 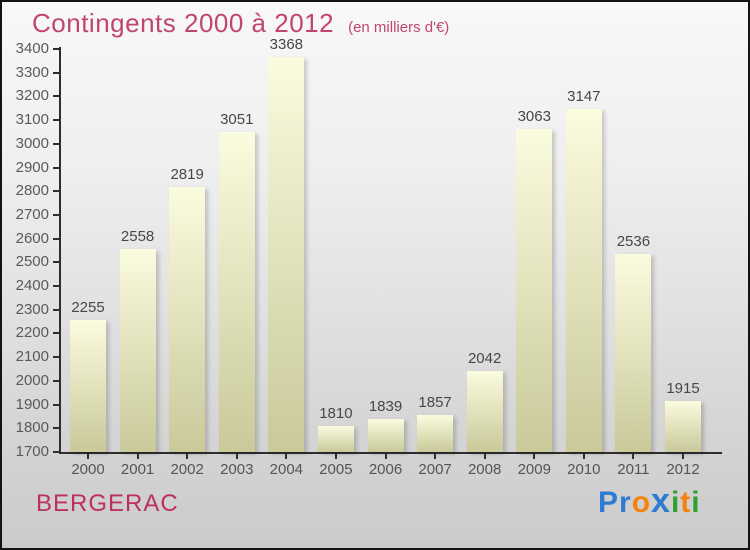 I want to click on y-tick-label: 2200, so click(x=32, y=333).